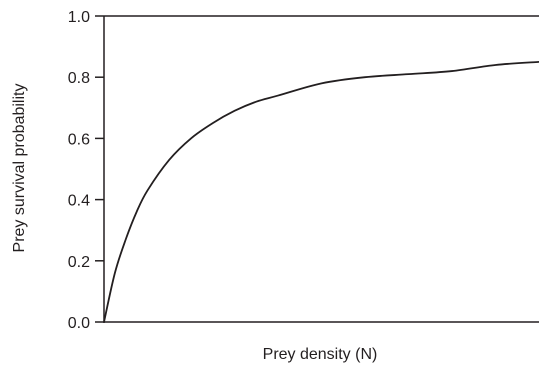 This screenshot has width=539, height=367. Describe the element at coordinates (86, 170) in the screenshot. I see `y-ticks-layer: 0.0 0.2 0.4 0.6 0.8 1.0` at that location.